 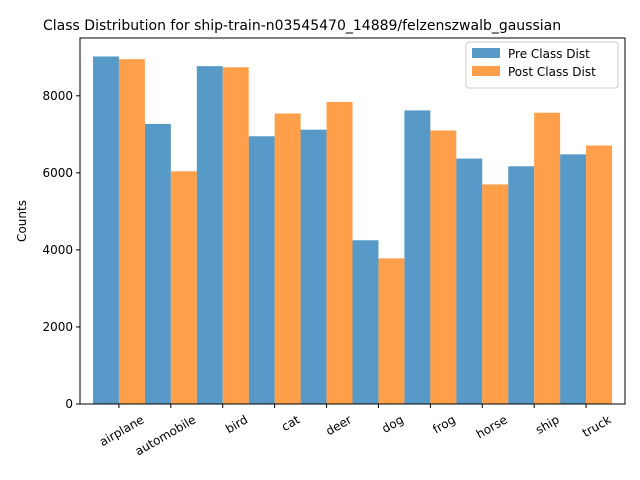 What do you see at coordinates (444, 424) in the screenshot?
I see `x-tick-label-frog: frog` at bounding box center [444, 424].